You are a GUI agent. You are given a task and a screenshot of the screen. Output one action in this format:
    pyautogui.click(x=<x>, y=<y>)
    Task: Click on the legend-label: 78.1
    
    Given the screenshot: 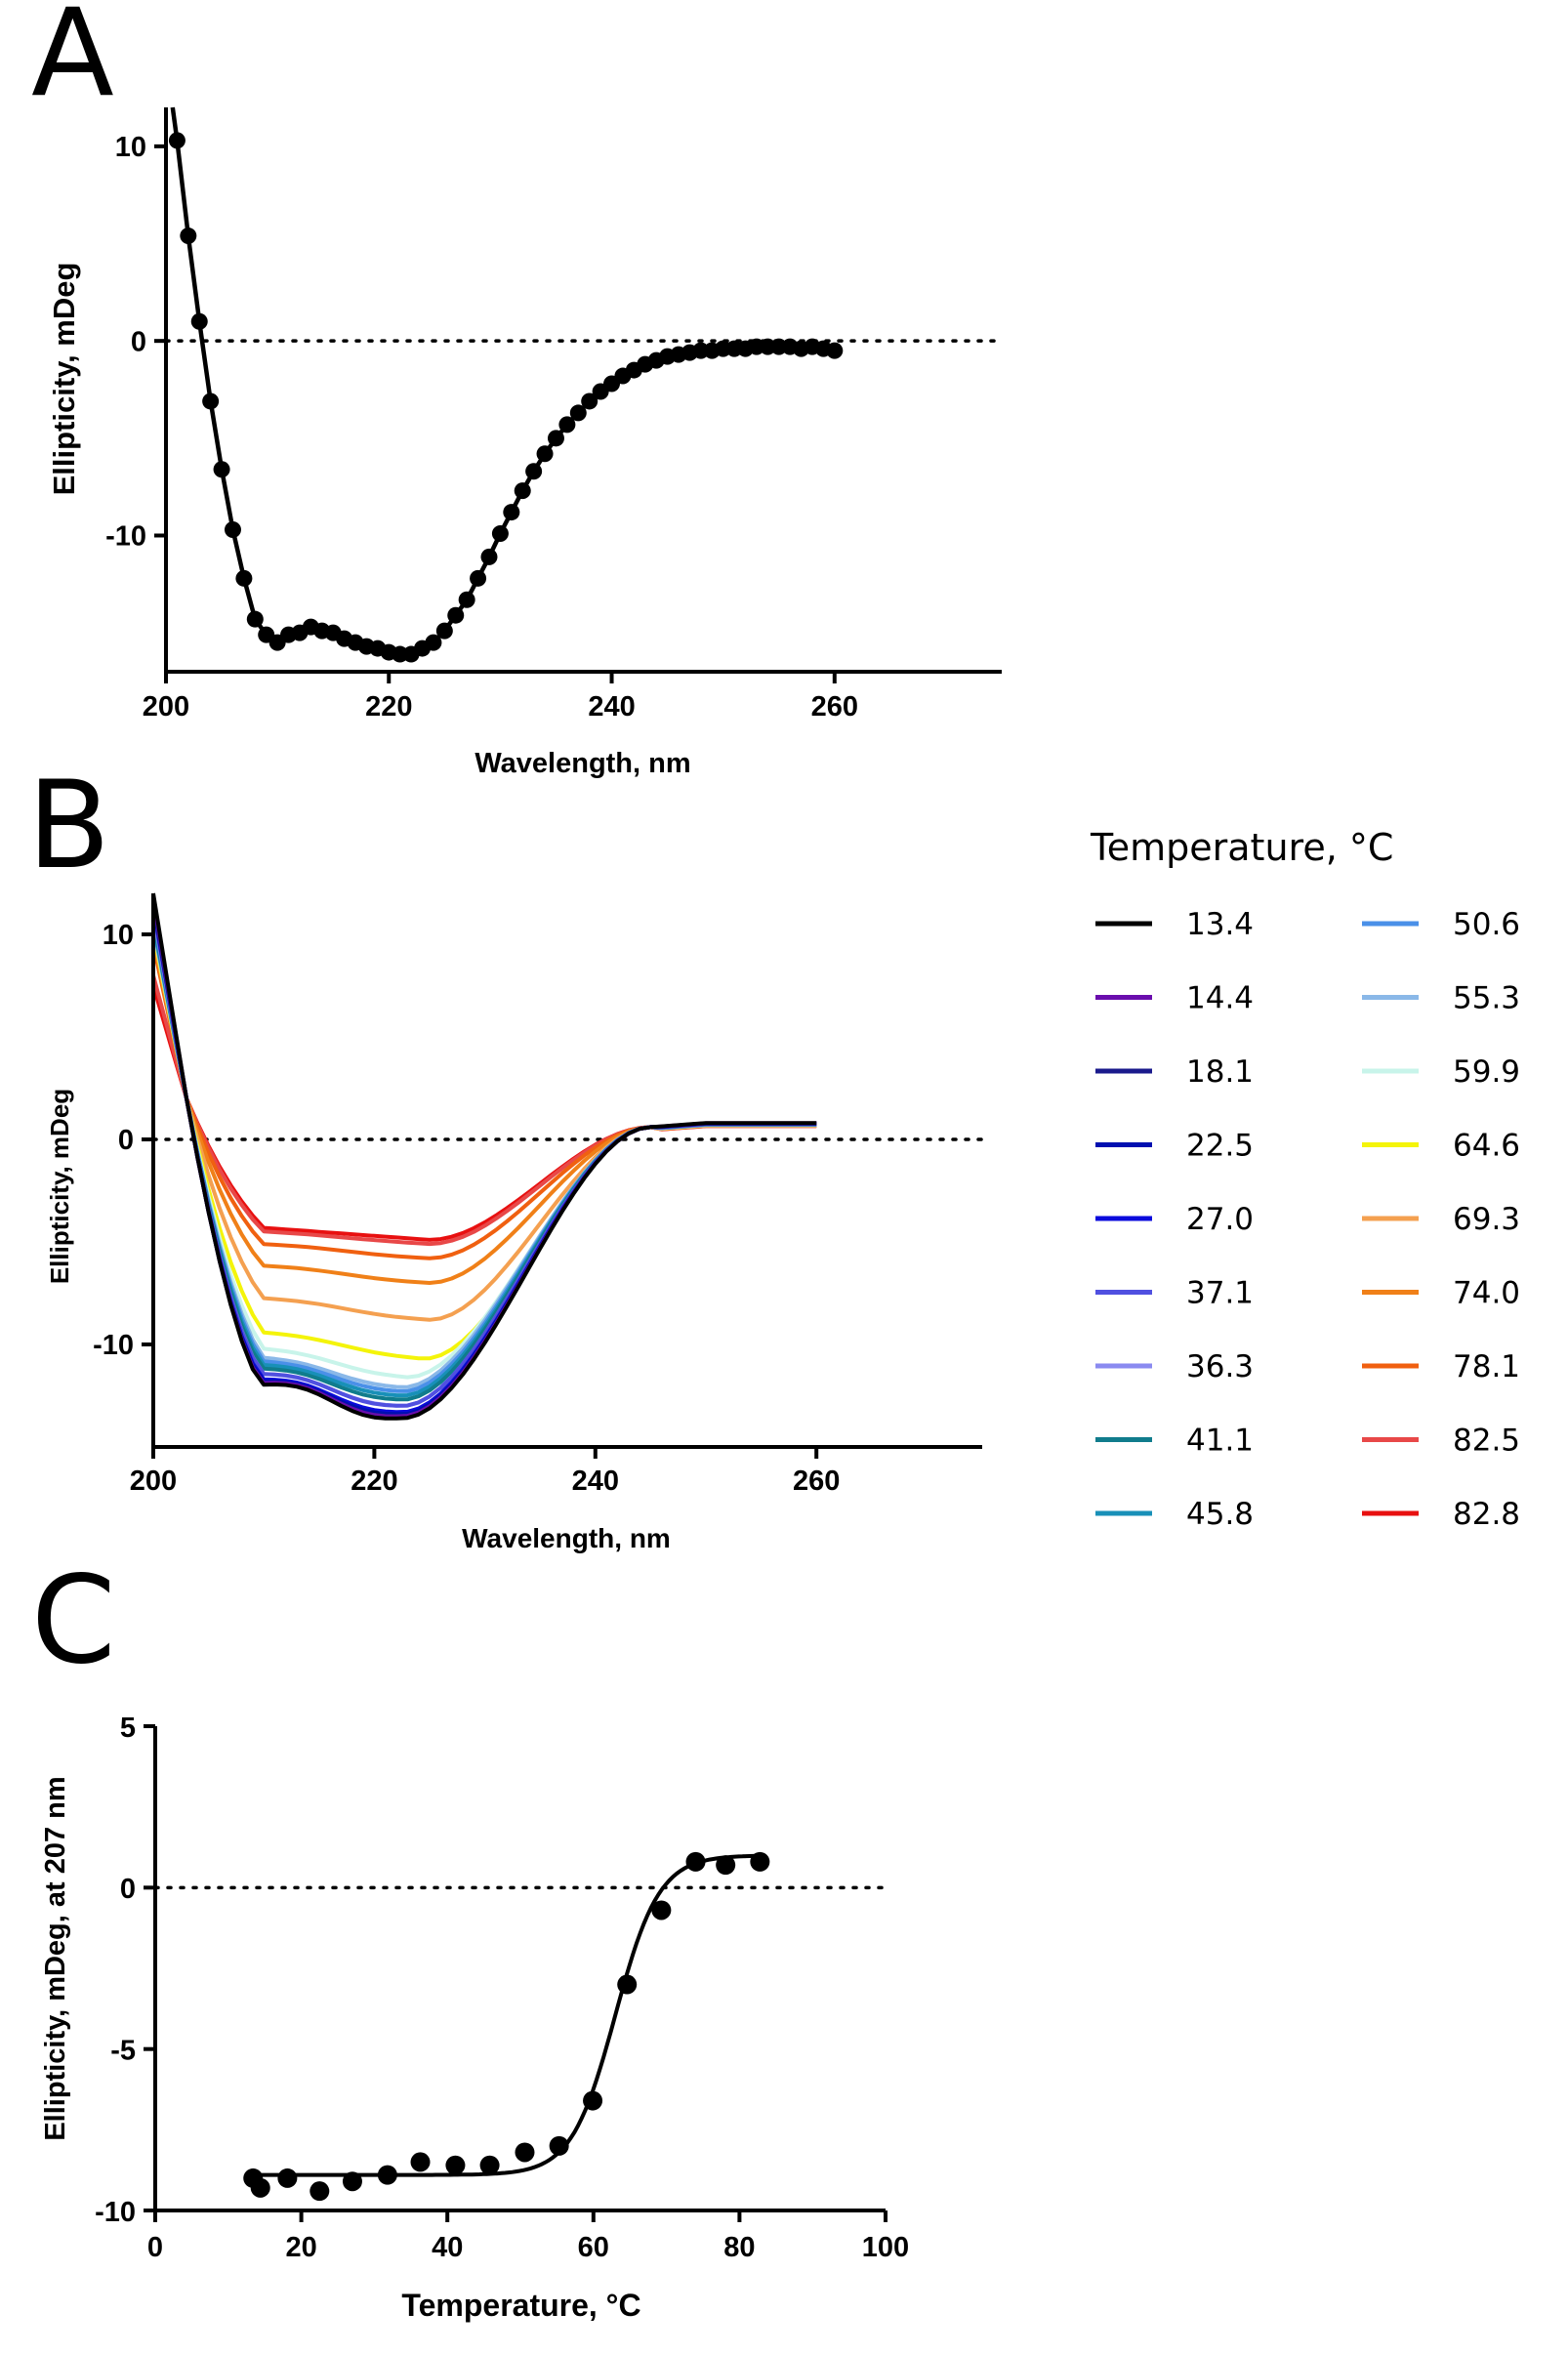 What is the action you would take?
    pyautogui.click(x=1487, y=1367)
    